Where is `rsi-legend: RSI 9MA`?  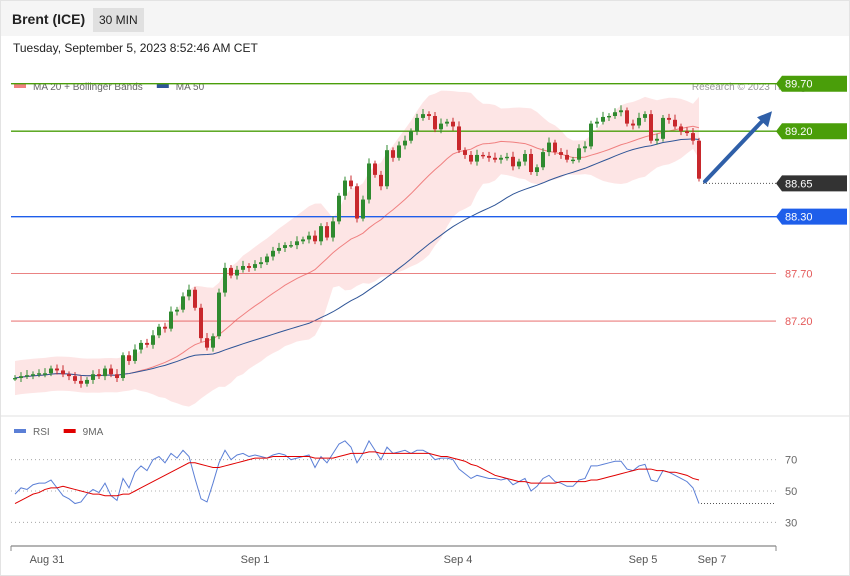
rsi-legend: RSI 9MA is located at coordinates (59, 432).